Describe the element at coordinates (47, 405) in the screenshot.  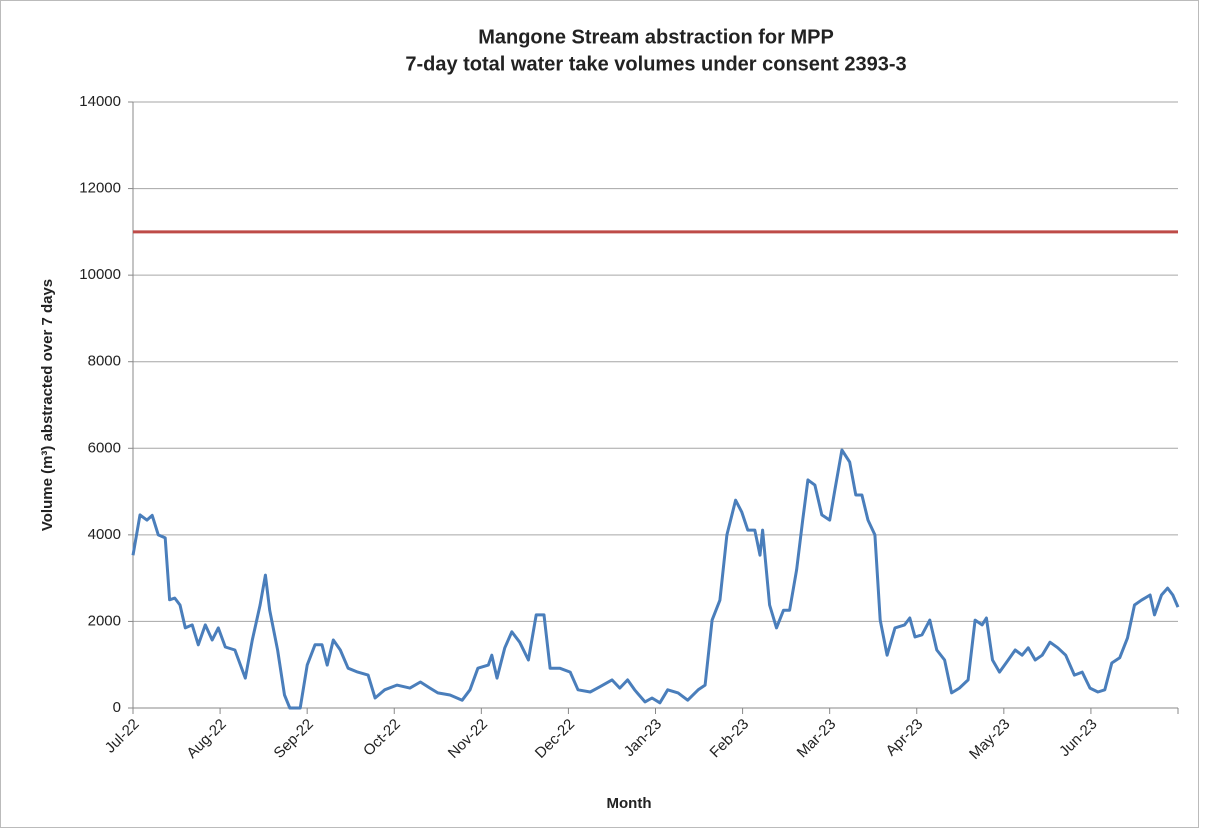
I see `y-axis-label: Volume (m³) abstracted over 7 days` at that location.